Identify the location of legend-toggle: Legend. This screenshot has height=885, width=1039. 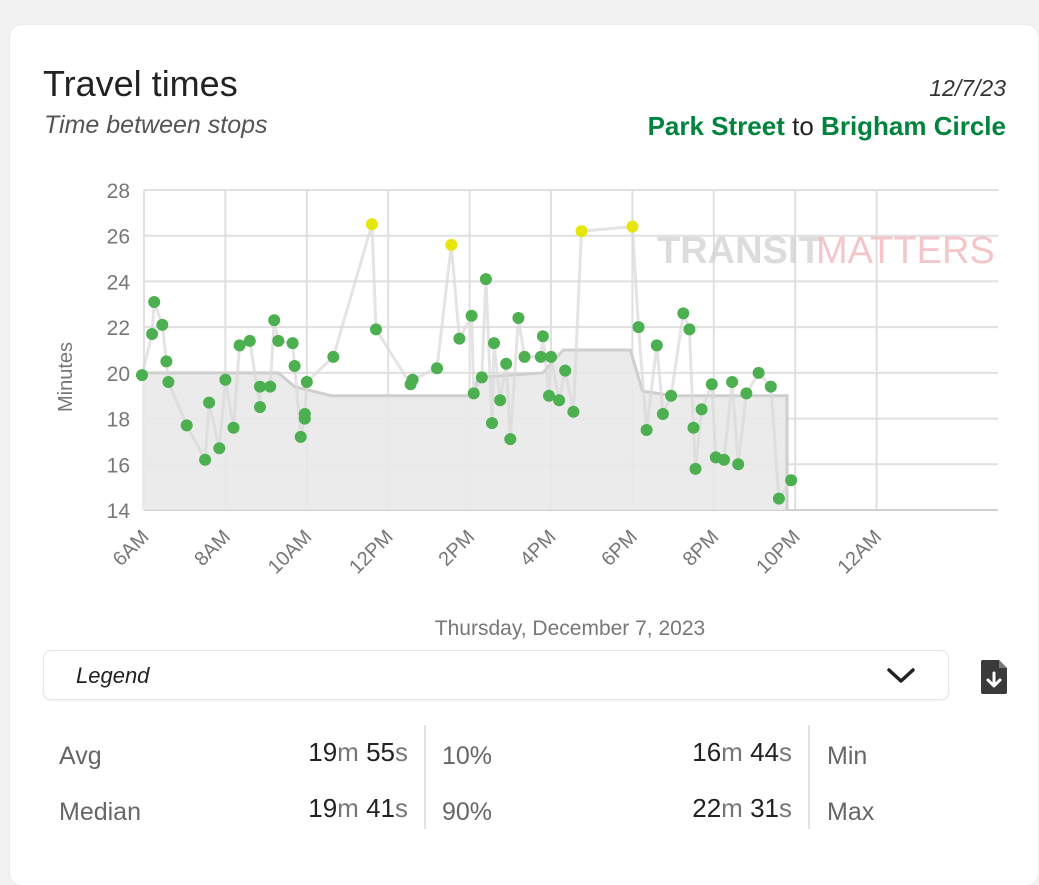
(496, 675).